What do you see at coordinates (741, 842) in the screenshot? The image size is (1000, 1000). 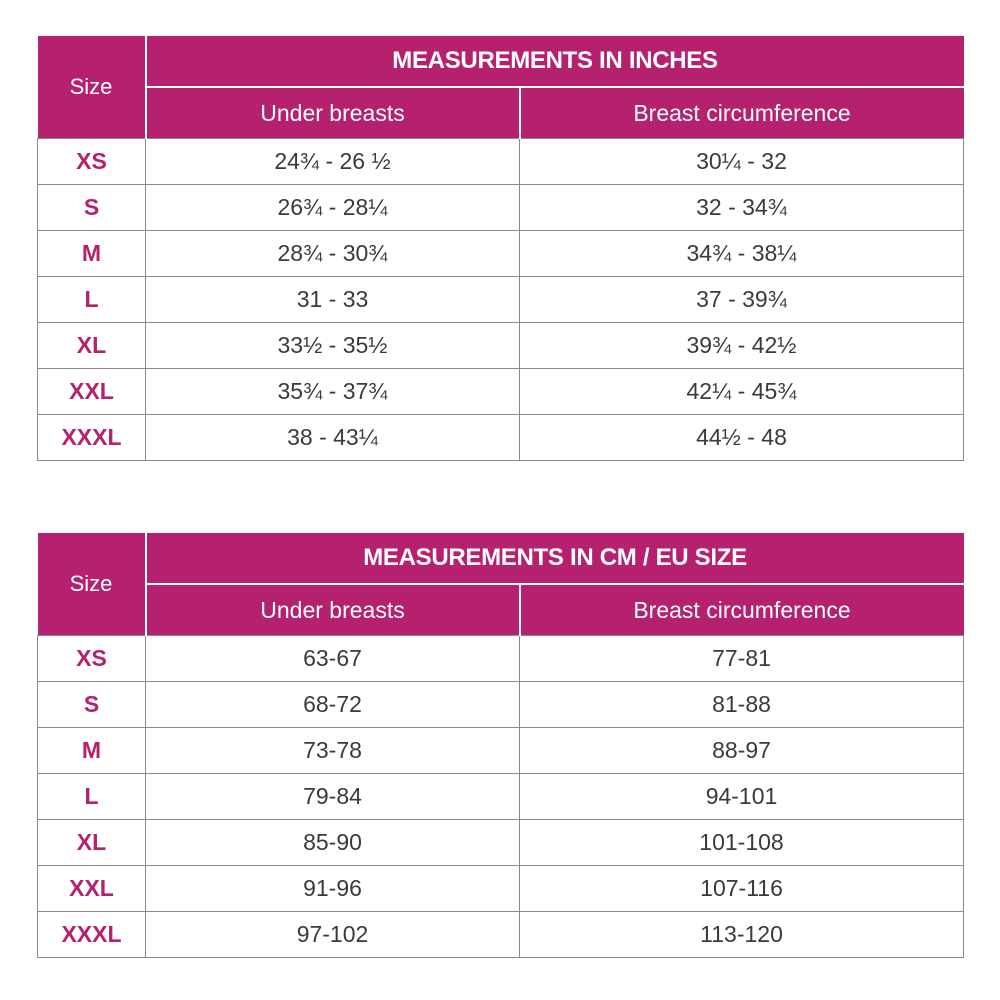 I see `breast-circumference-value: 101-108` at bounding box center [741, 842].